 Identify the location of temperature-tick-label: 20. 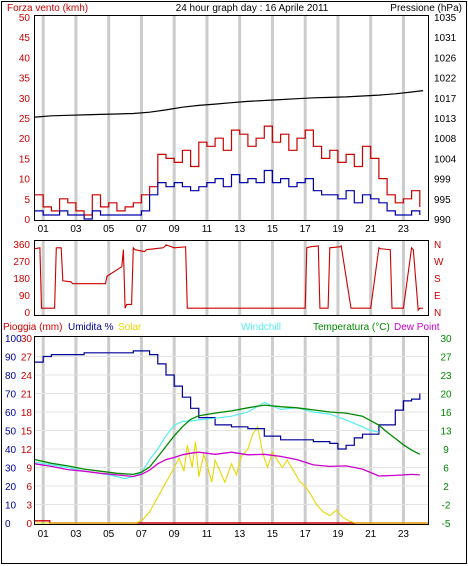
(446, 395).